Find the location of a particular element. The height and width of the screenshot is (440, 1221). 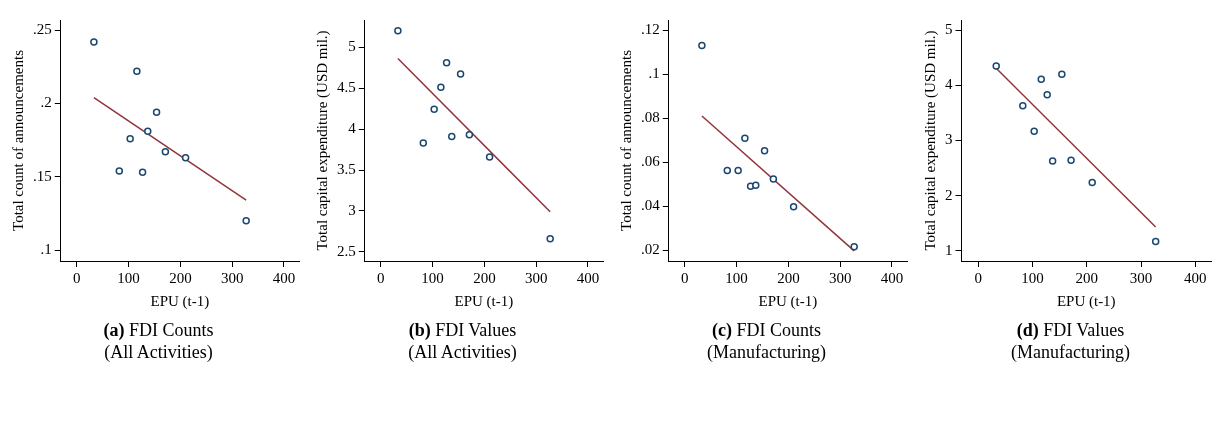

y-tick-label: .2 is located at coordinates (46, 102).